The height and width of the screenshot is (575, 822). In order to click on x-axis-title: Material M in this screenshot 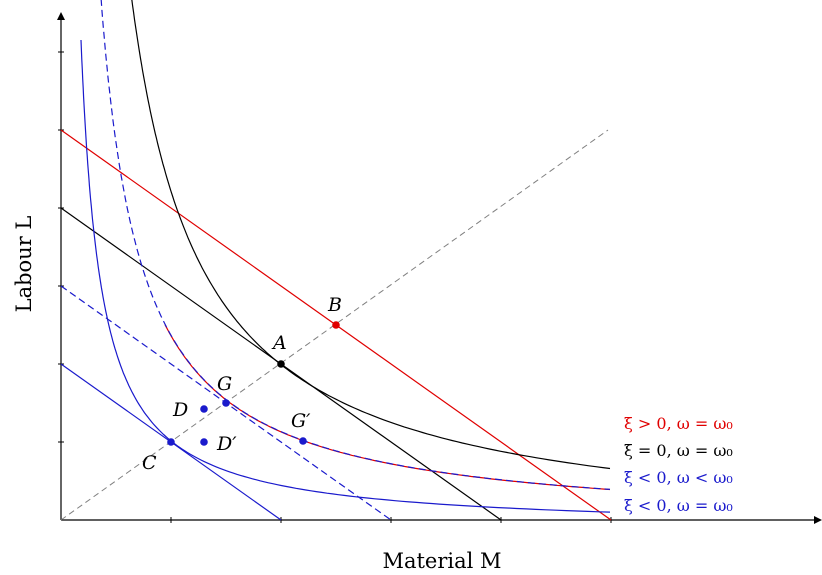, I will do `click(441, 561)`.